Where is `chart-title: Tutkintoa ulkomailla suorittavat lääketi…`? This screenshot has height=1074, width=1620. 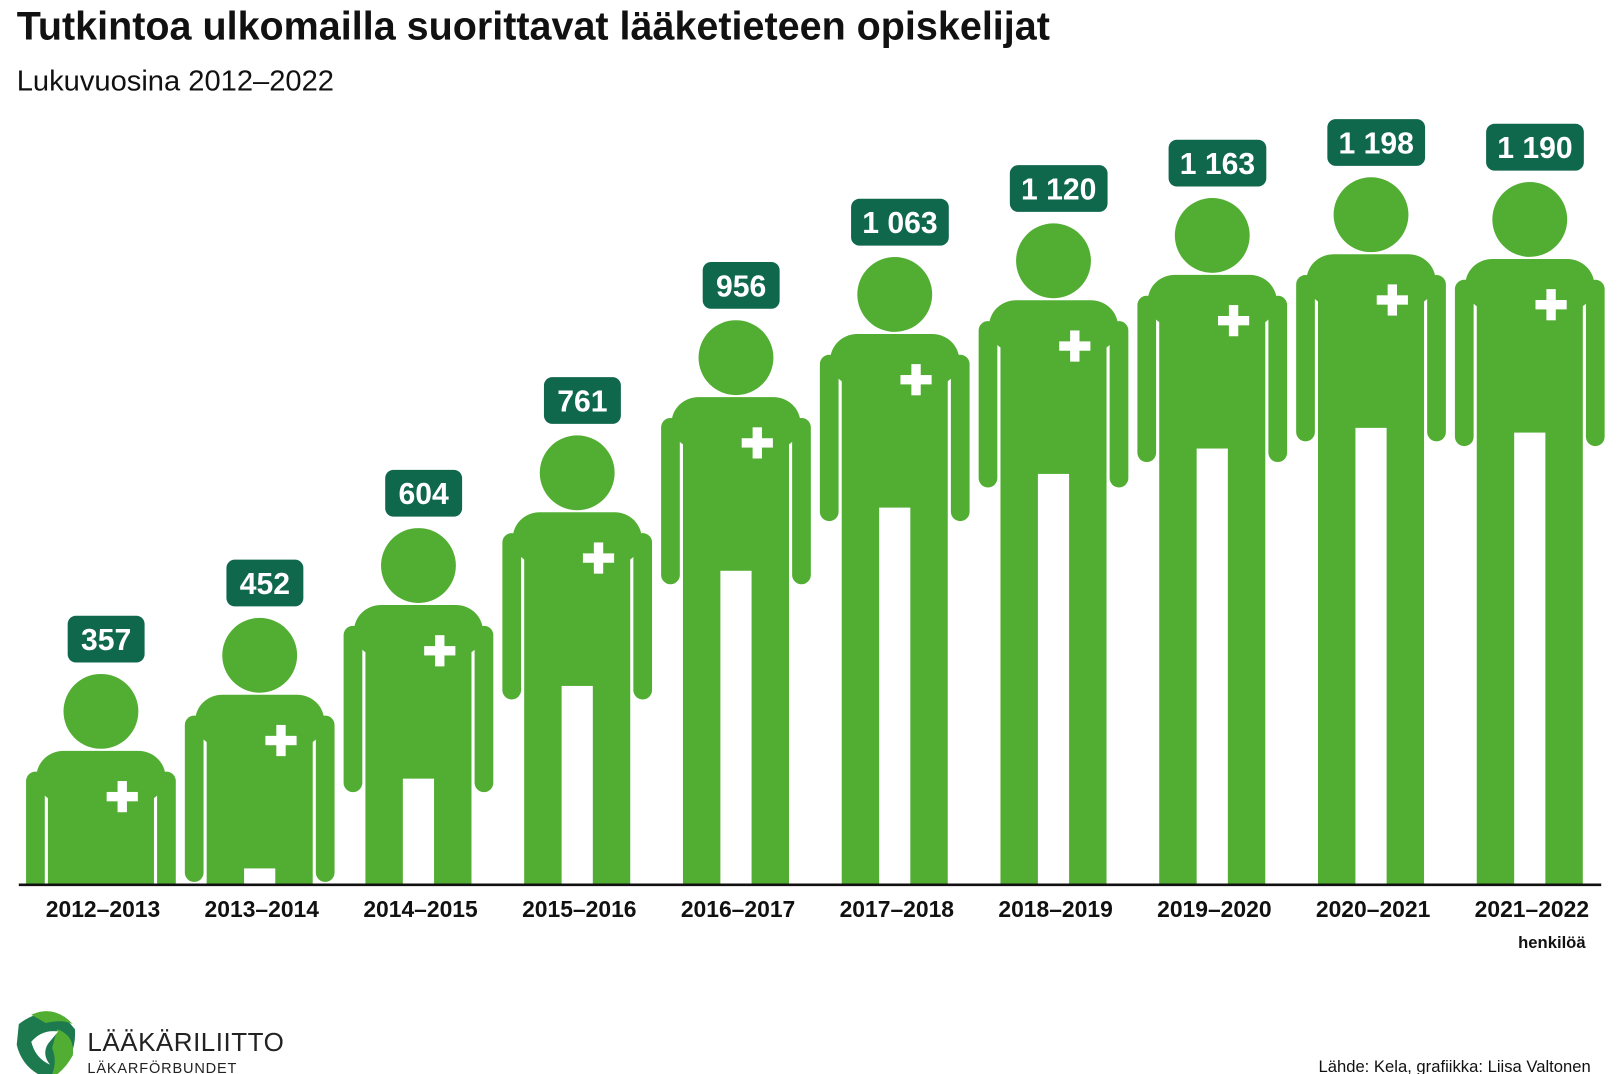 chart-title: Tutkintoa ulkomailla suorittavat lääketi… is located at coordinates (533, 27).